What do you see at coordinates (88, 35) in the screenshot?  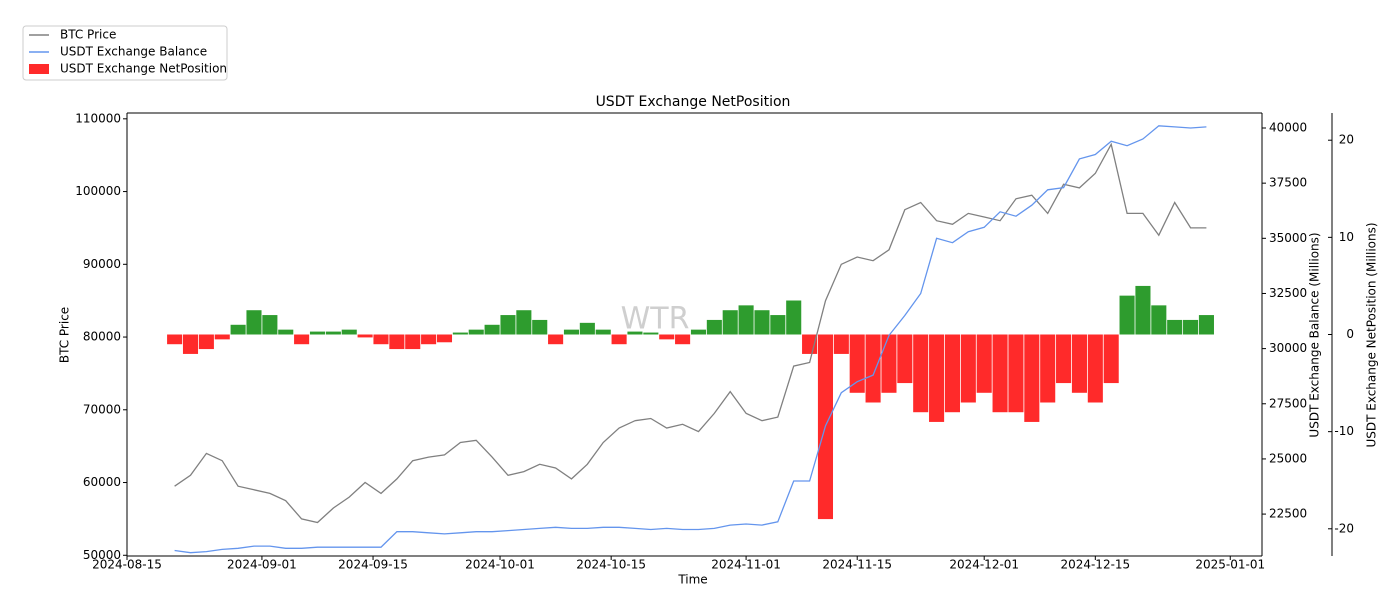 I see `legend-label: BTC Price` at bounding box center [88, 35].